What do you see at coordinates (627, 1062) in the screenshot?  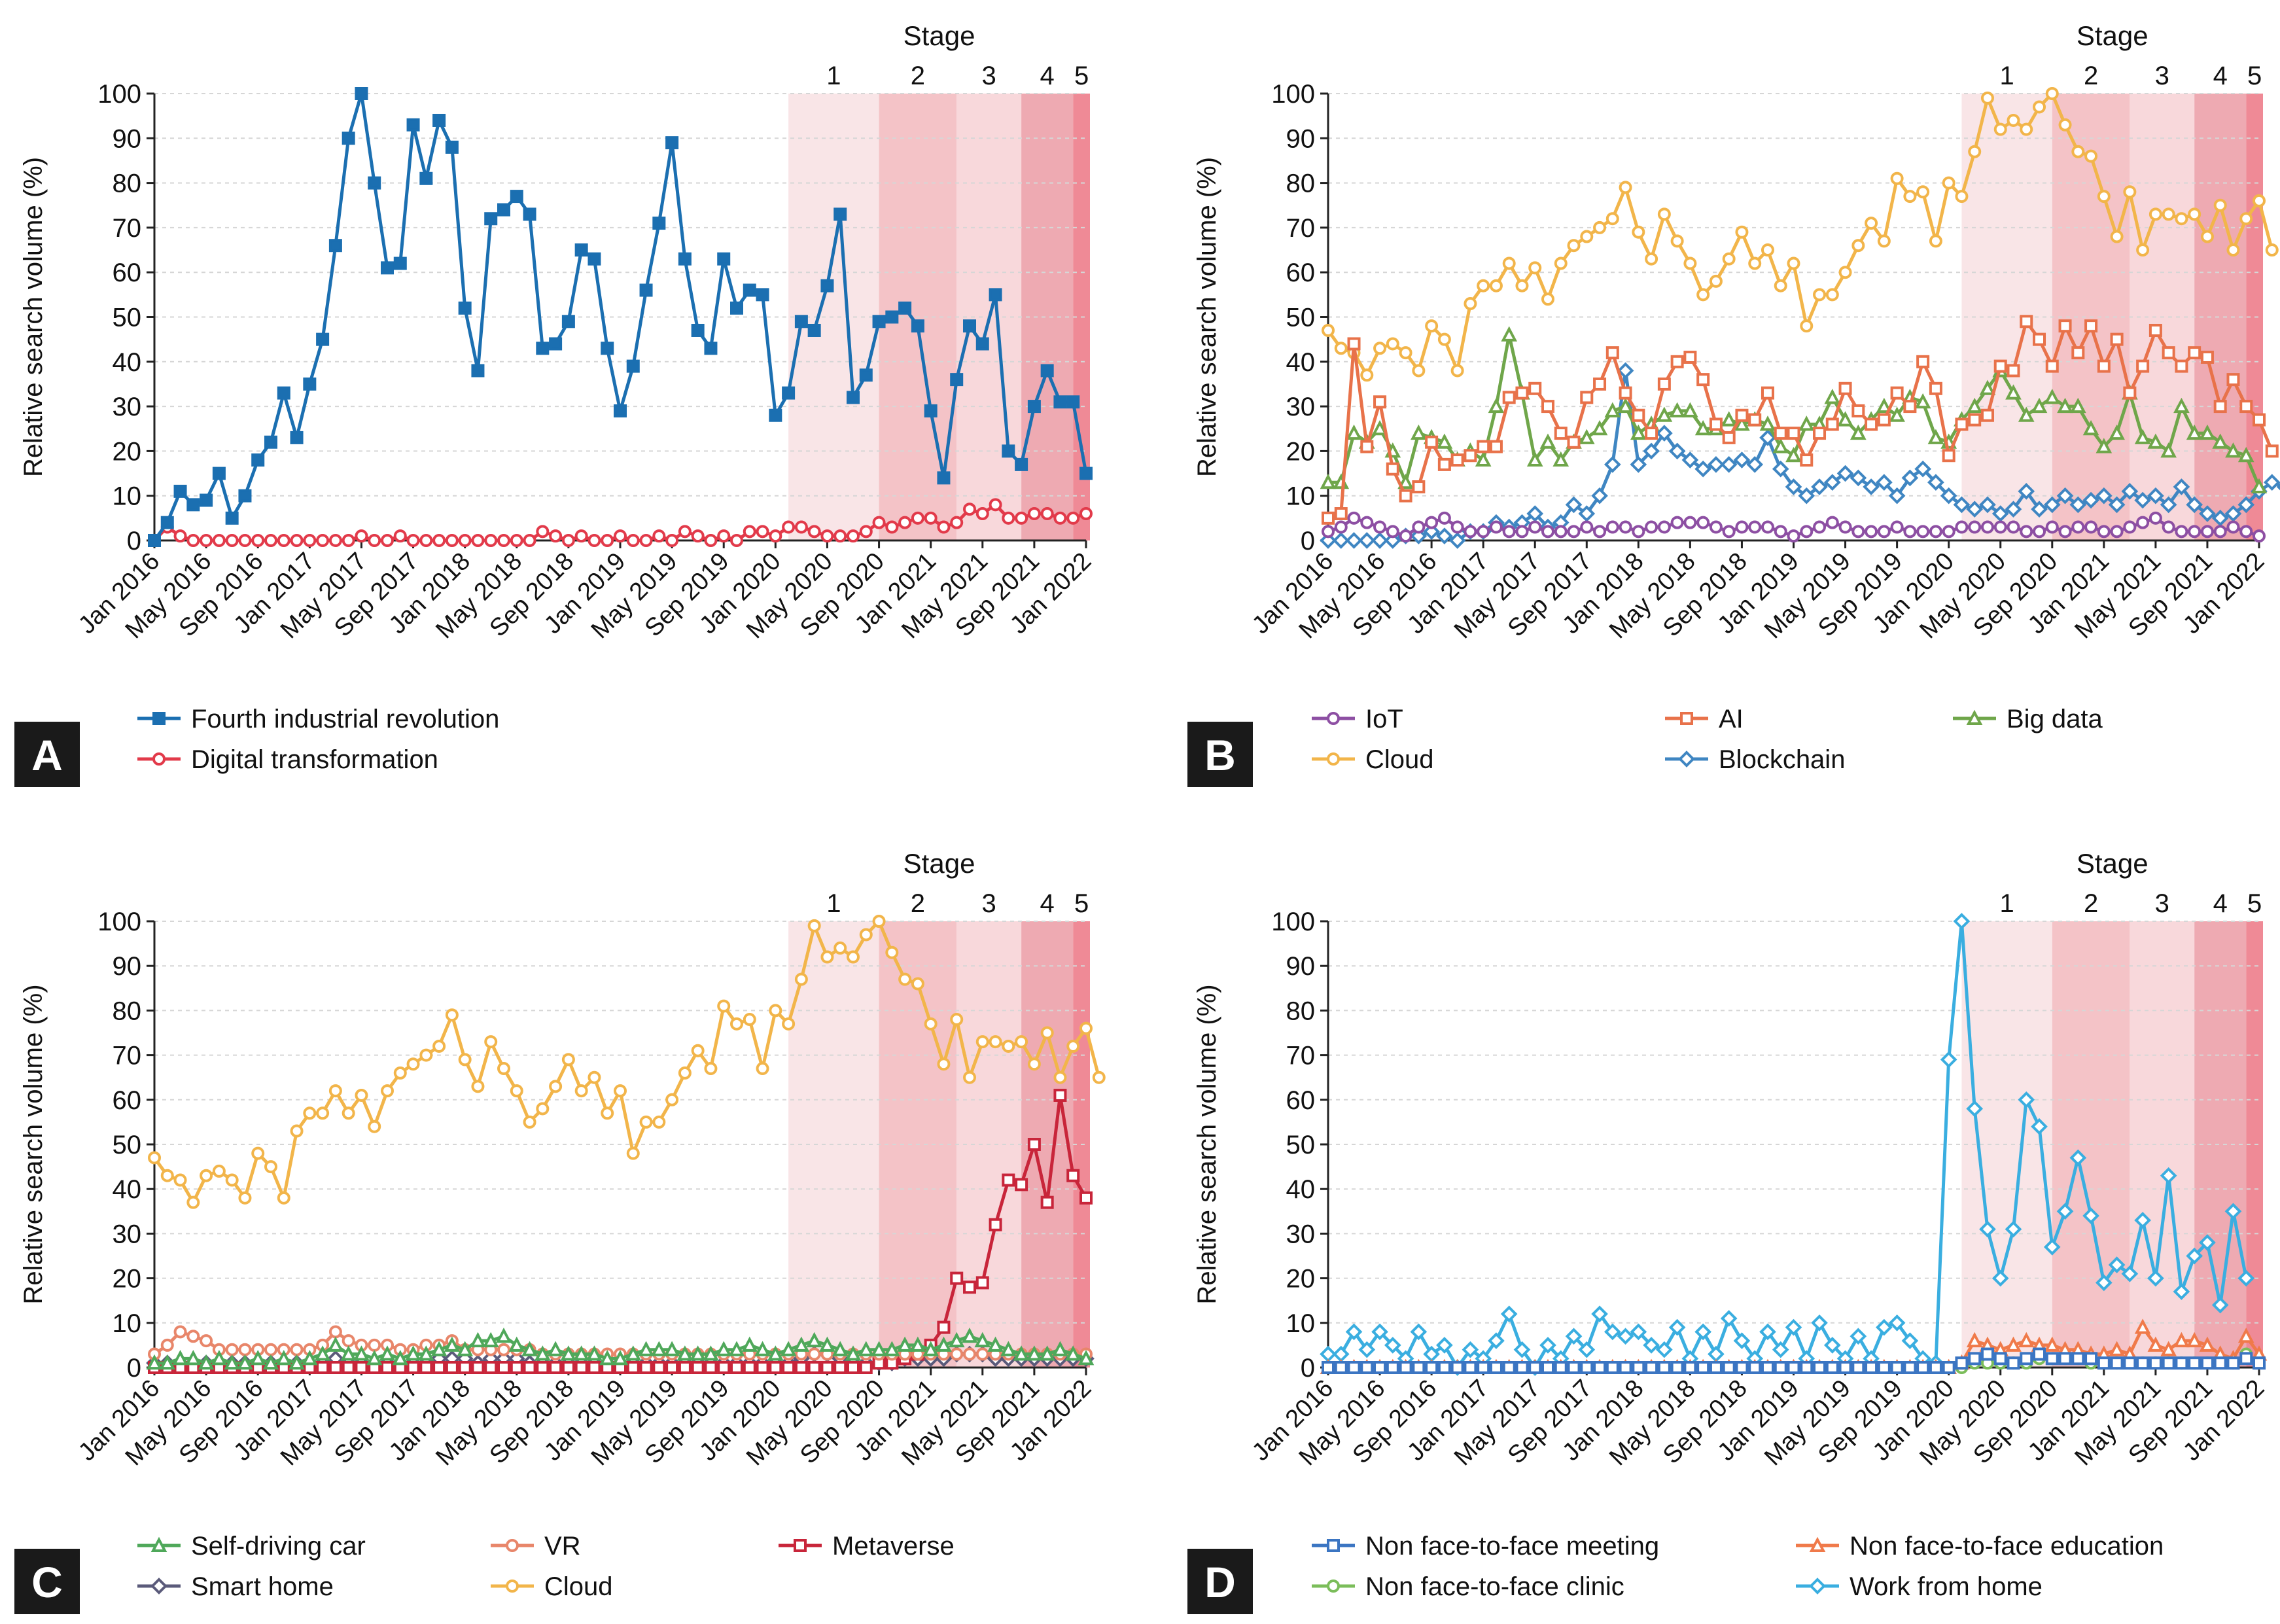 I see `series-cloud` at bounding box center [627, 1062].